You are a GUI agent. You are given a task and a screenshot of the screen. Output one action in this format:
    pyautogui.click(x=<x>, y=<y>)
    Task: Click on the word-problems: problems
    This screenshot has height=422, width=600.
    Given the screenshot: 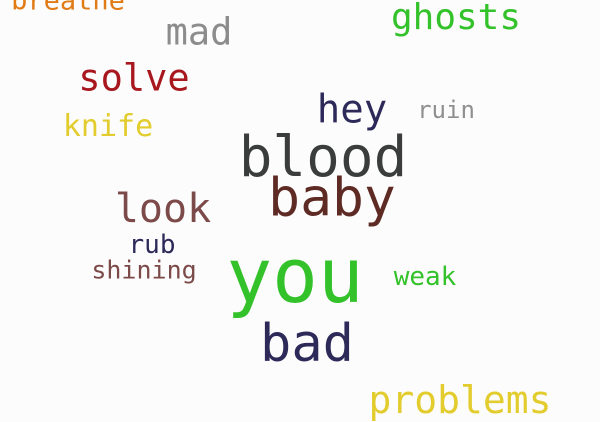 What is the action you would take?
    pyautogui.click(x=460, y=400)
    